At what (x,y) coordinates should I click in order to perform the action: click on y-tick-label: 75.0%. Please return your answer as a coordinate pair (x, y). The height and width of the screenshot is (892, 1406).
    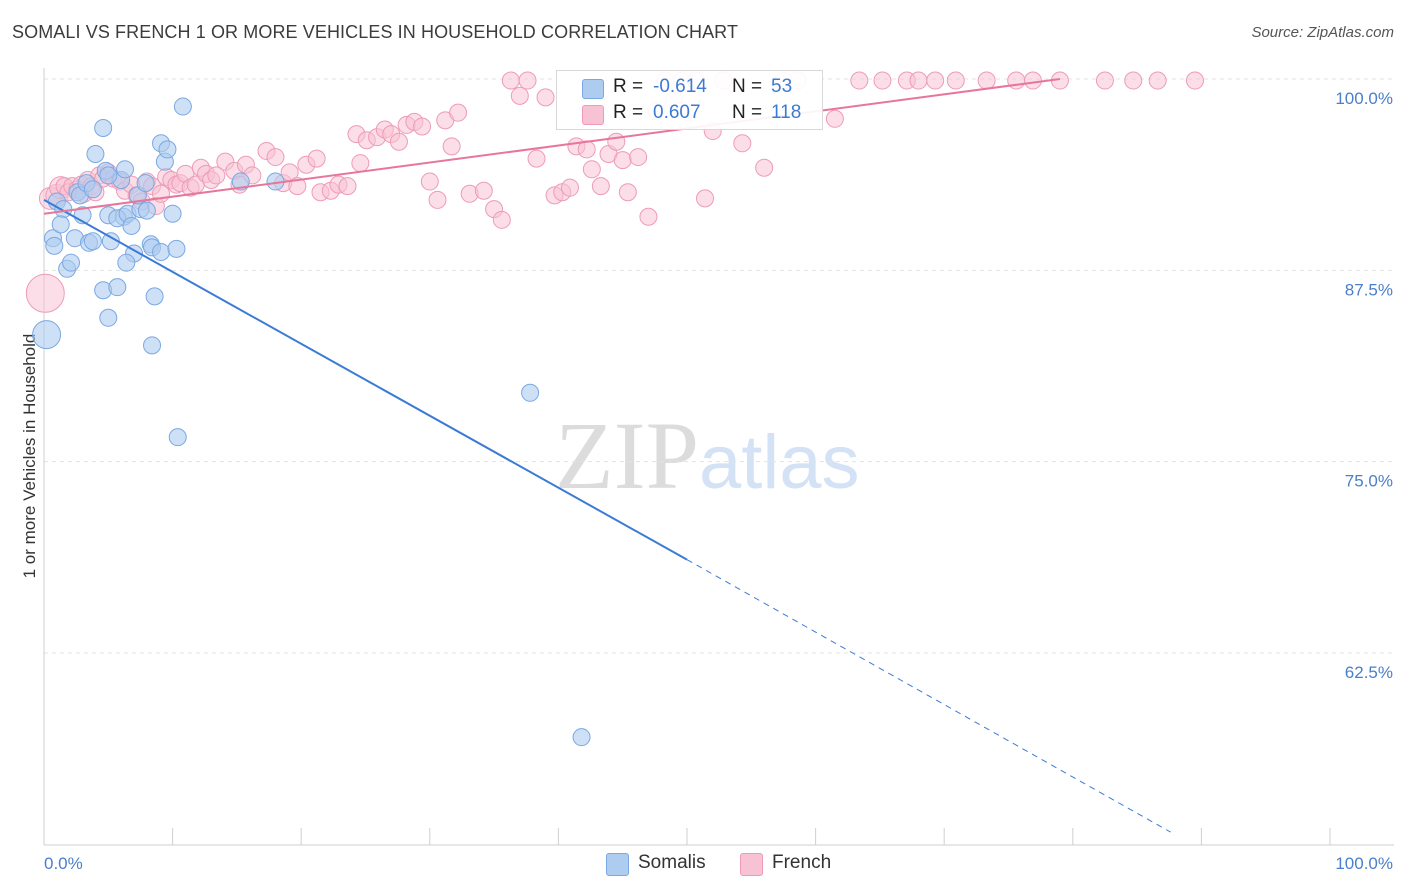
    Looking at the image, I should click on (1369, 481).